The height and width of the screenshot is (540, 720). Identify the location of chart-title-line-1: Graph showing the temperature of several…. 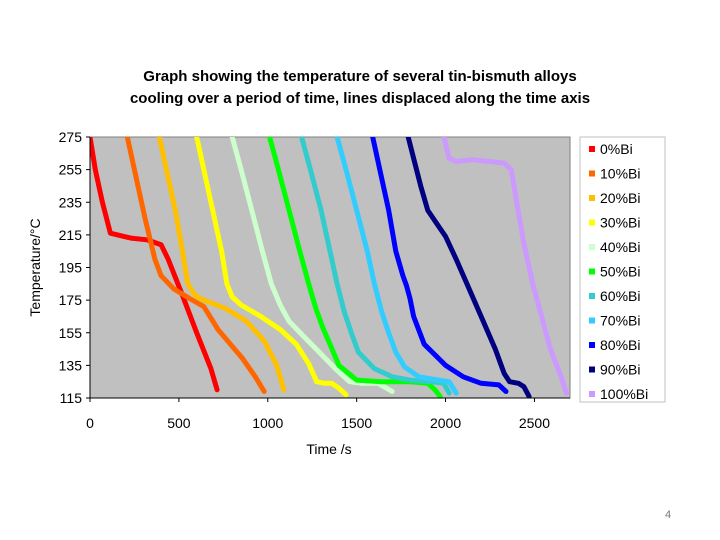
(360, 76).